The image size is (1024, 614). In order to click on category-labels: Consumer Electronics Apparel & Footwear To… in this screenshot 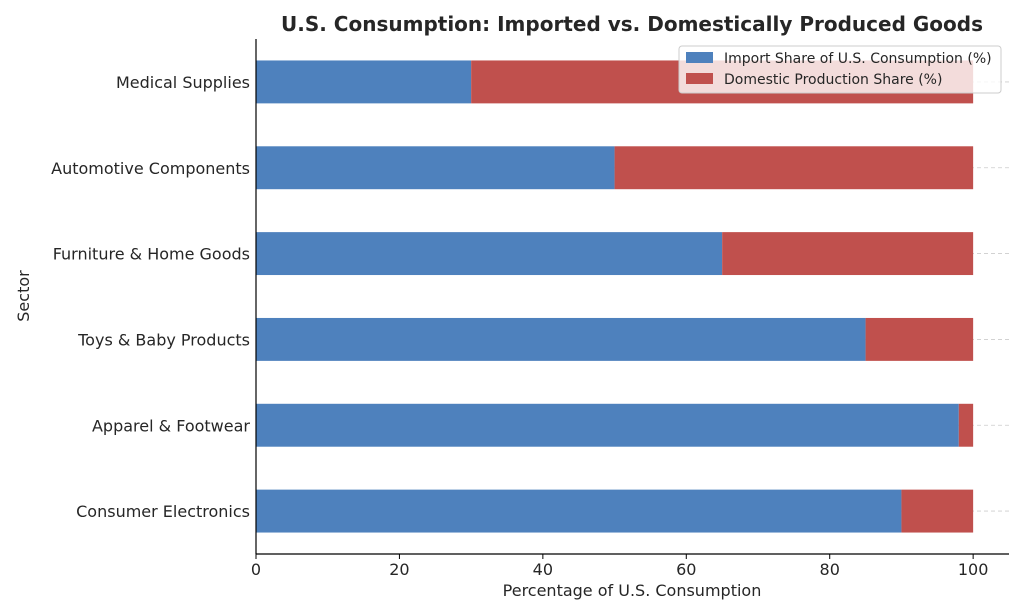, I will do `click(150, 297)`.